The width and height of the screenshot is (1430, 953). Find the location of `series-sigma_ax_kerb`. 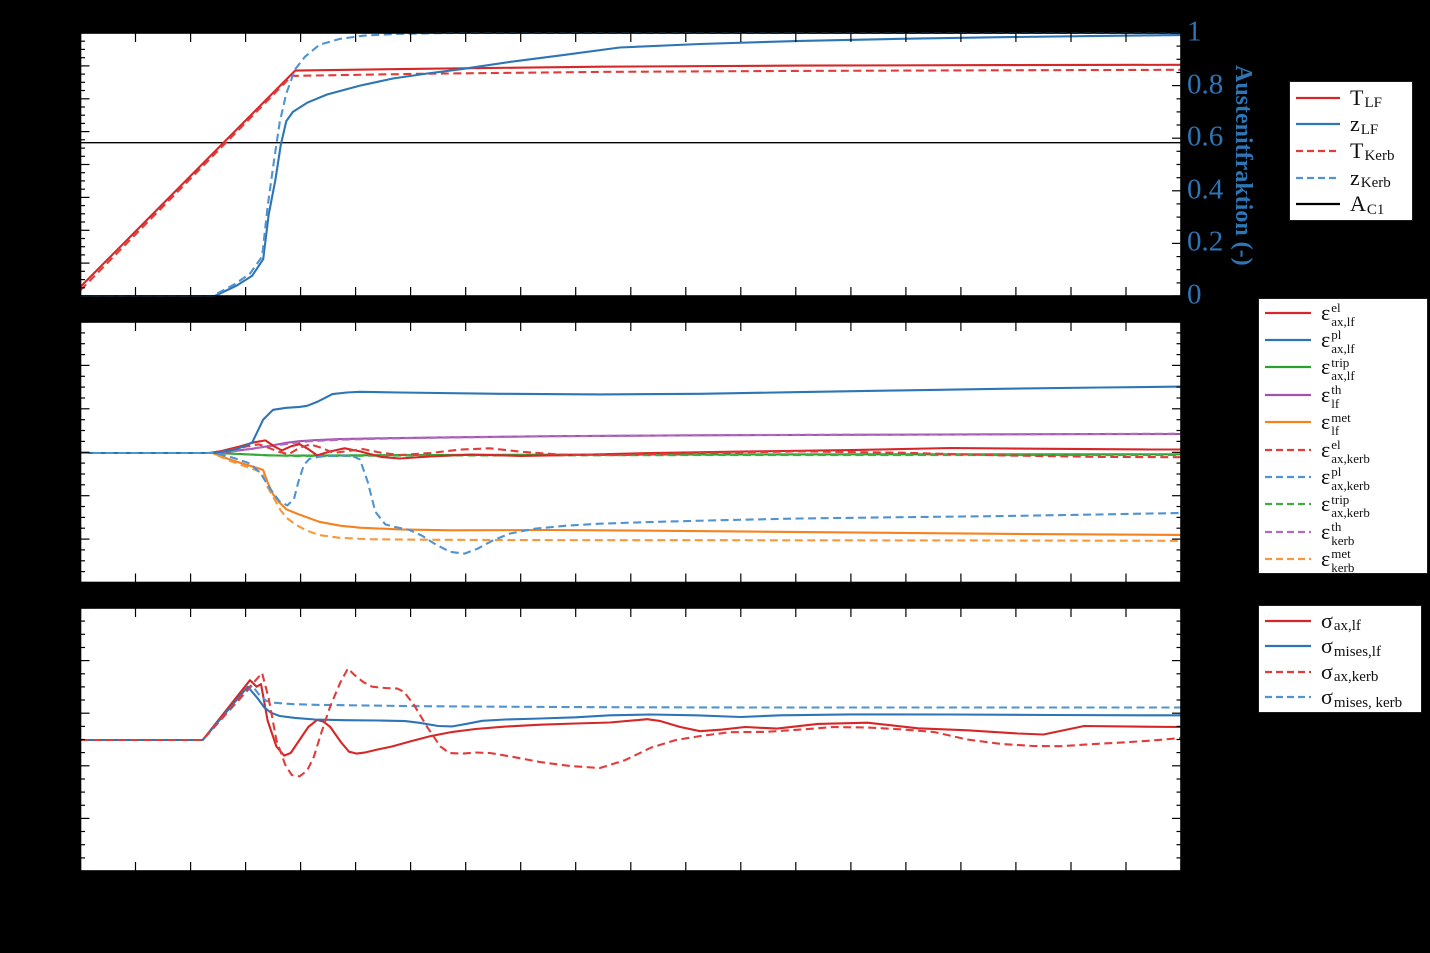

series-sigma_ax_kerb is located at coordinates (631, 722).